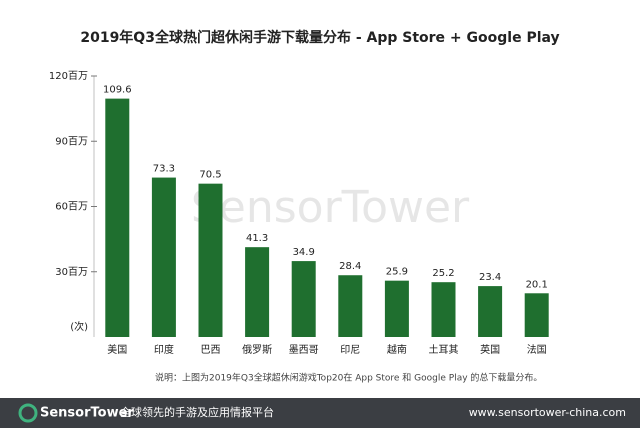 This screenshot has height=428, width=640. Describe the element at coordinates (71, 207) in the screenshot. I see `y-tick-label: 60百万` at that location.